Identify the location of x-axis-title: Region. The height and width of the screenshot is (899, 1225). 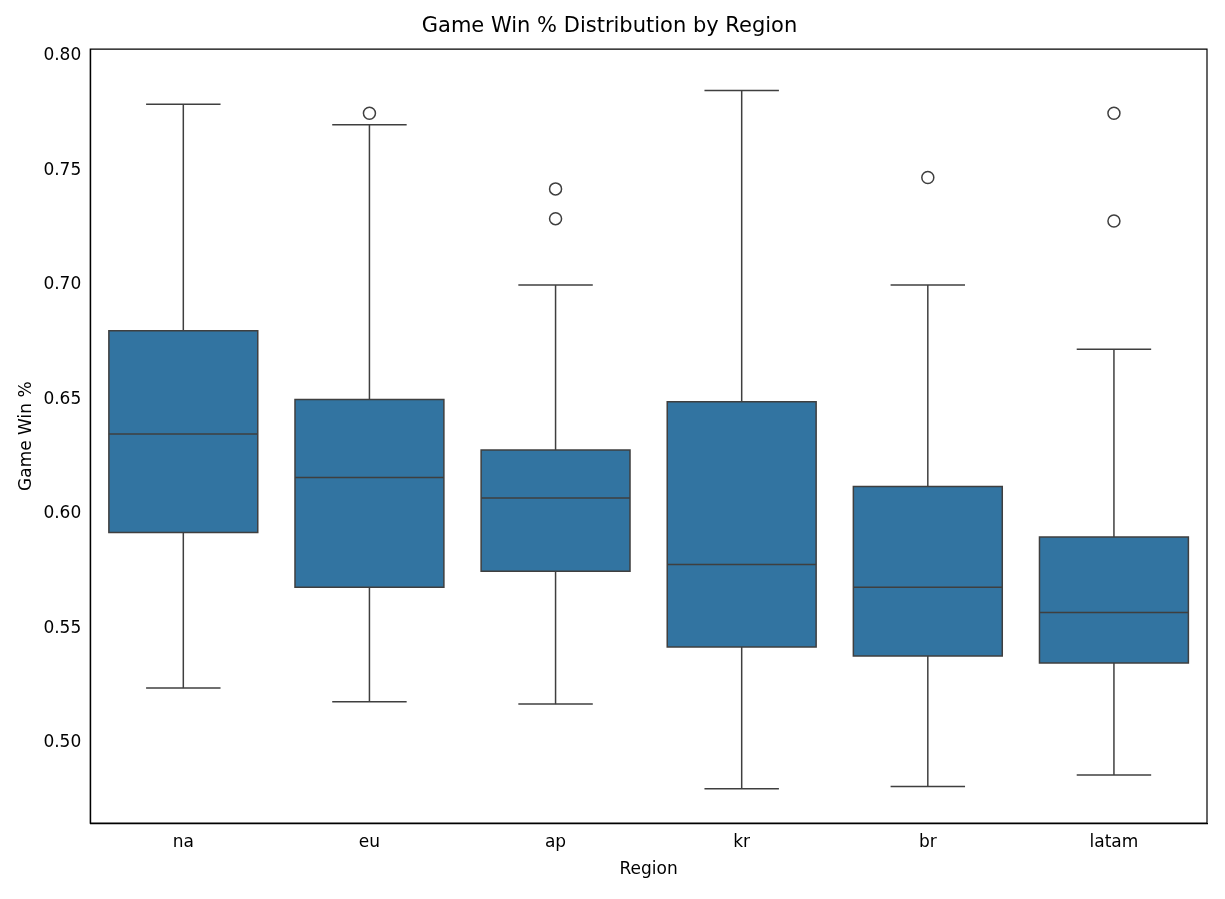
(648, 868).